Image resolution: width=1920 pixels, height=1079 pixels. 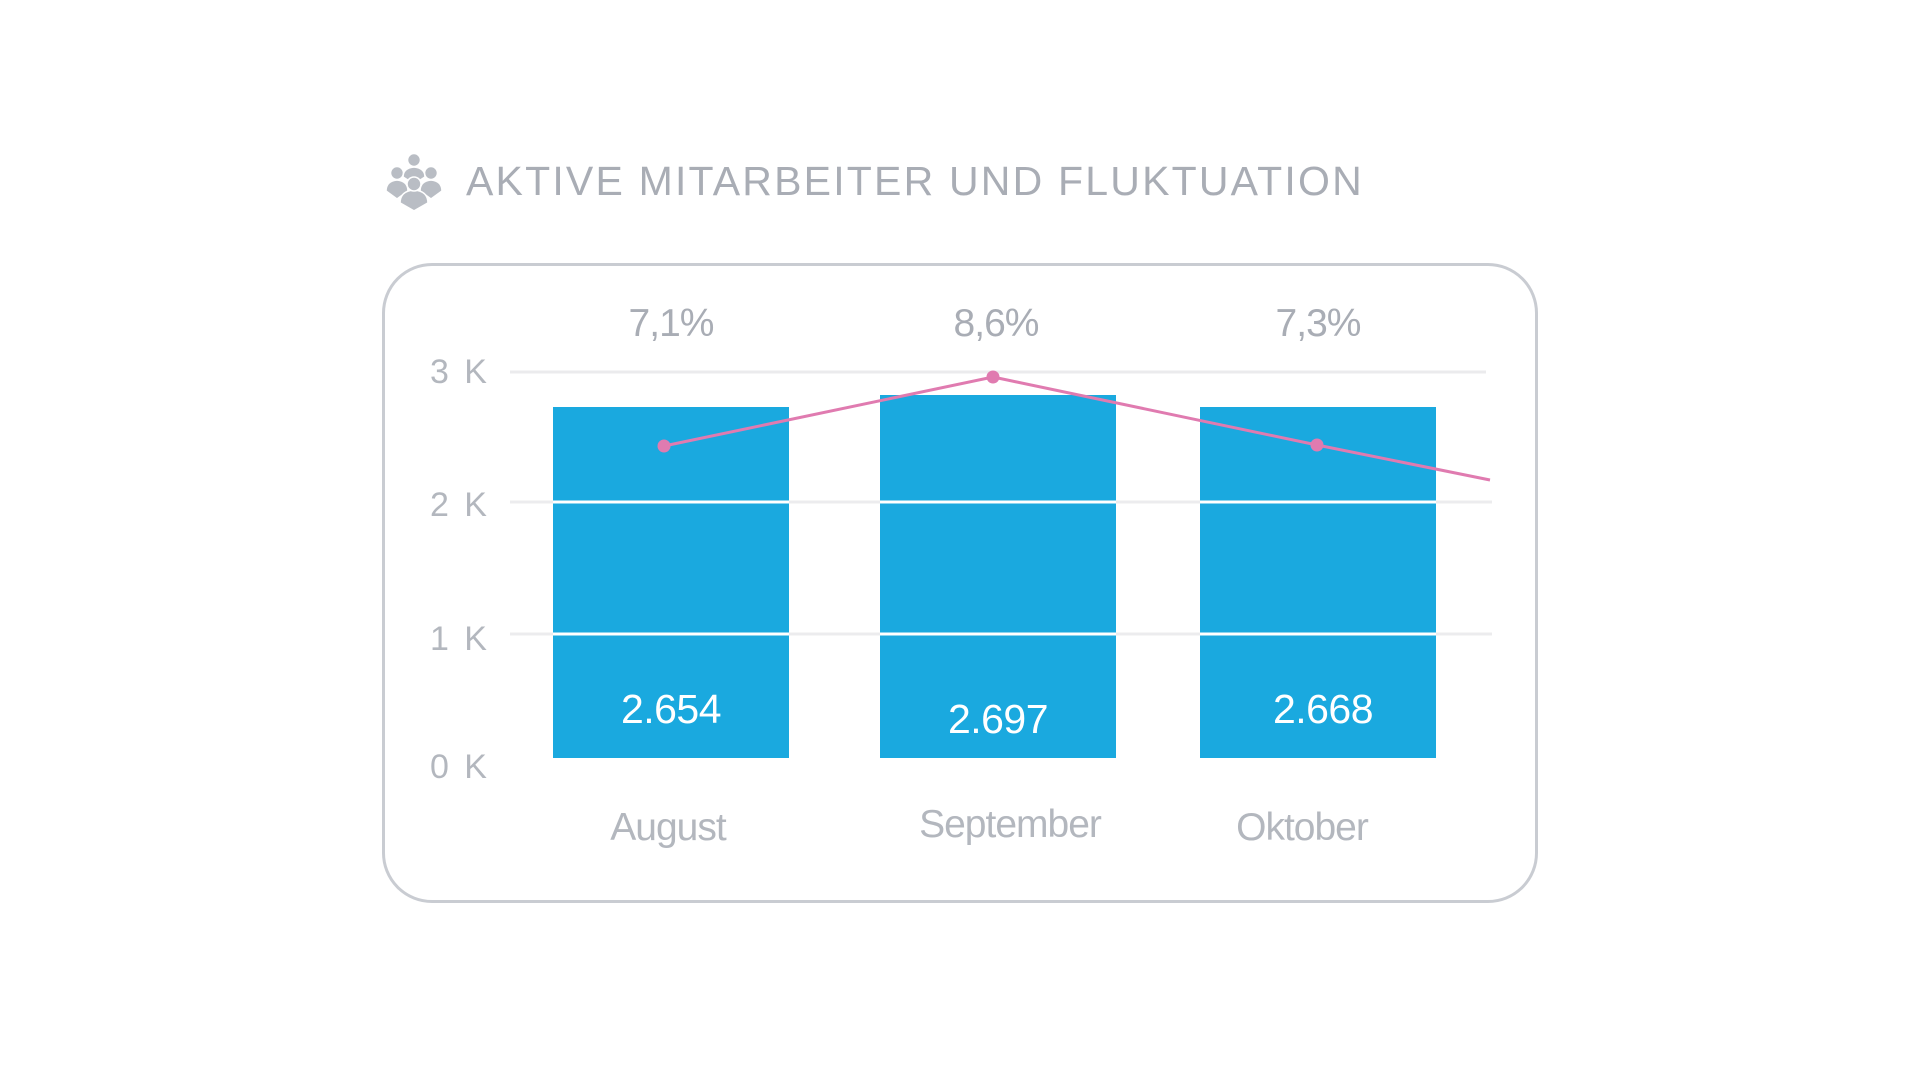 I want to click on bar-value-september: 2.697, so click(x=998, y=719).